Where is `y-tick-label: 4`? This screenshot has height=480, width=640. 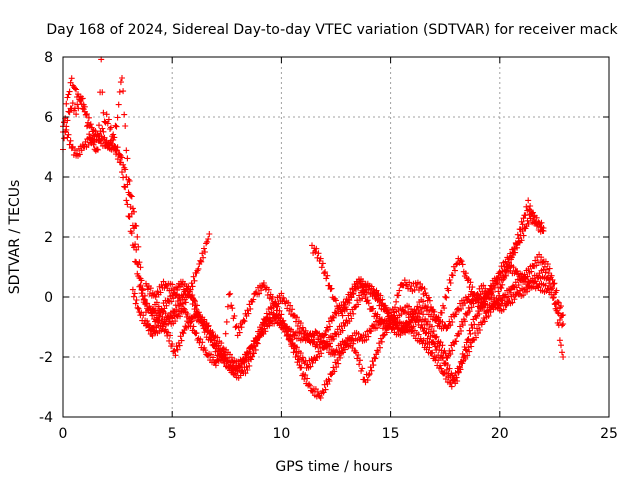
y-tick-label: 4 is located at coordinates (48, 178).